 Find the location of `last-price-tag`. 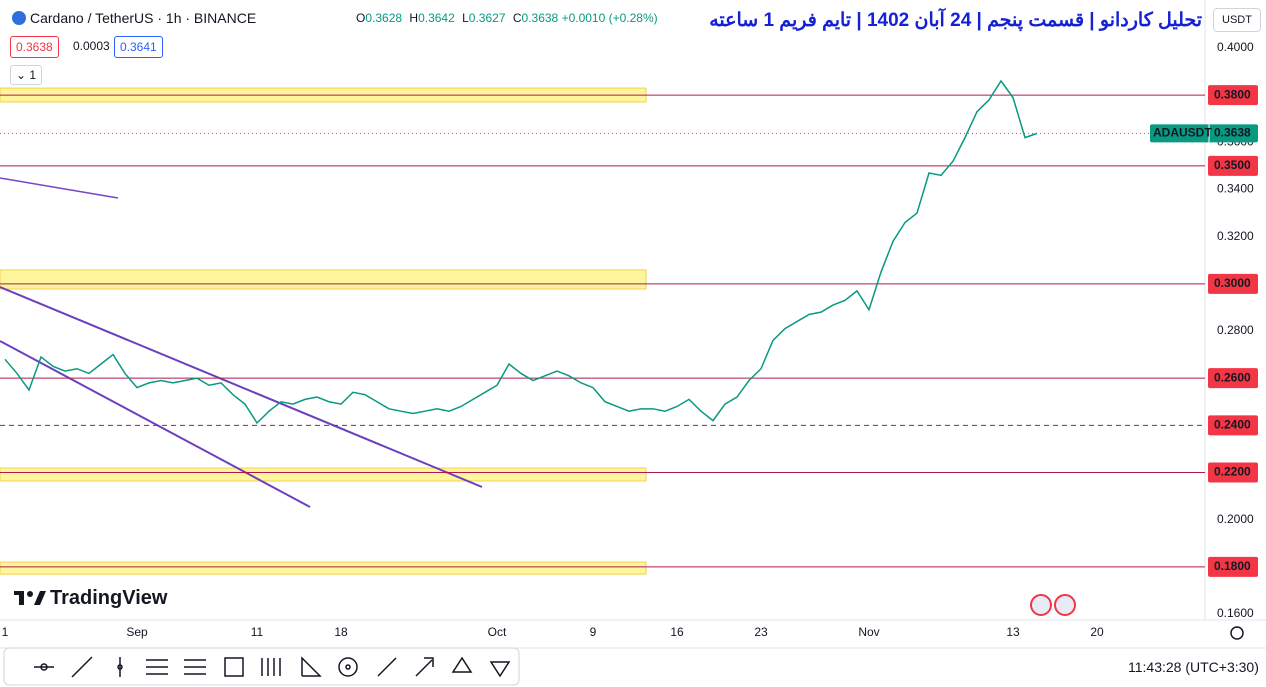

last-price-tag is located at coordinates (1204, 133).